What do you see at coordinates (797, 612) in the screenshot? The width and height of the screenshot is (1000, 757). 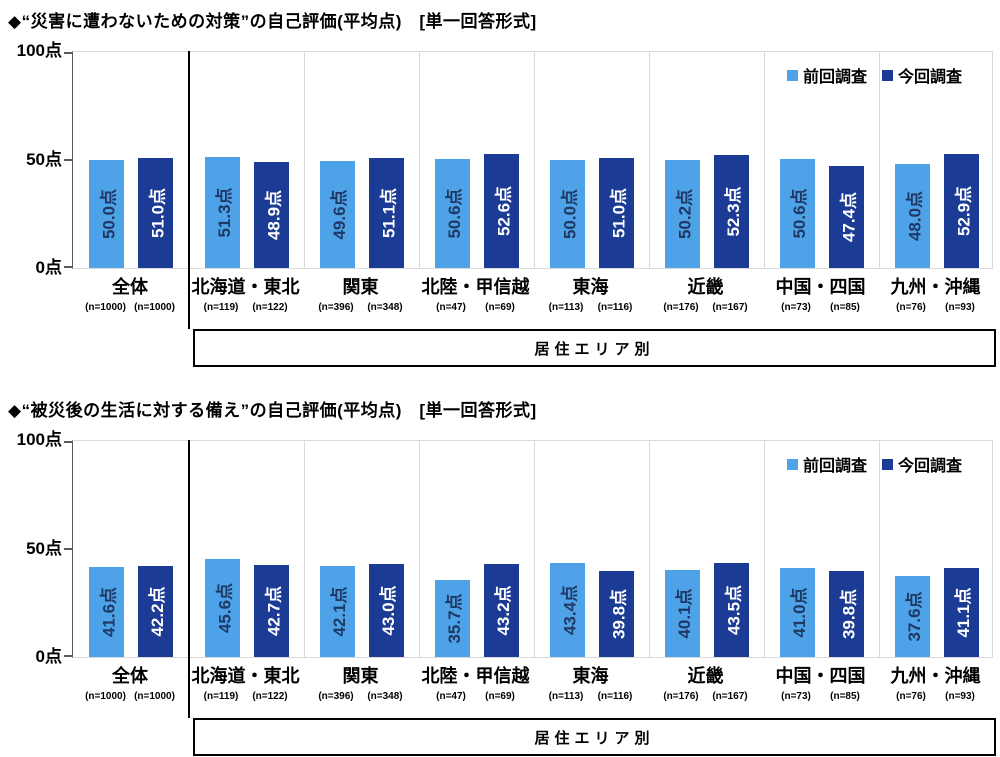 I see `bar-previous-survey: 41.0点` at bounding box center [797, 612].